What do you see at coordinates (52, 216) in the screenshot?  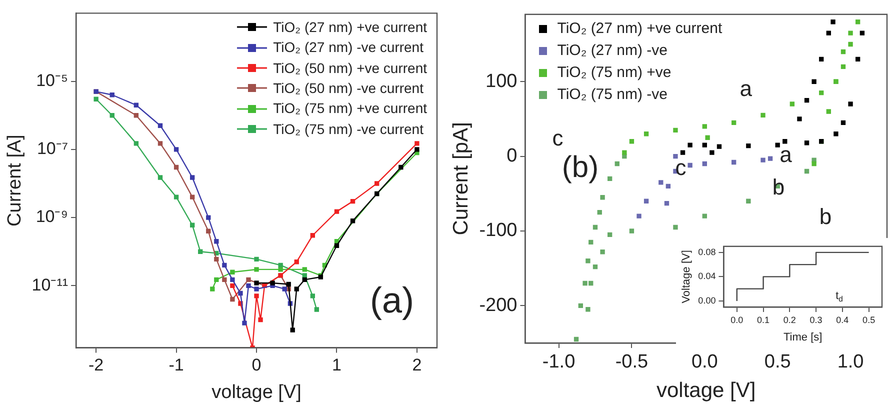 I see `y-tick-label: 10⁻⁹` at bounding box center [52, 216].